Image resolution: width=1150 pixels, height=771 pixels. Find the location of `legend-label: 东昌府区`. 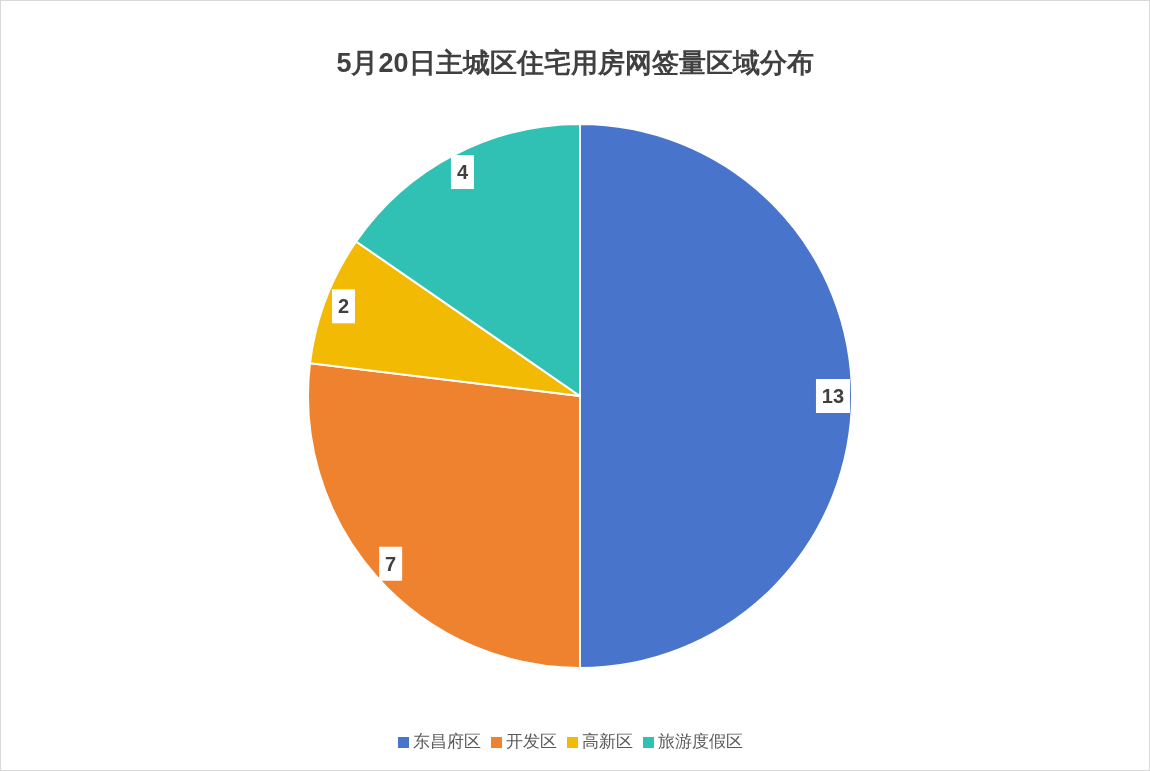

legend-label: 东昌府区 is located at coordinates (446, 741).